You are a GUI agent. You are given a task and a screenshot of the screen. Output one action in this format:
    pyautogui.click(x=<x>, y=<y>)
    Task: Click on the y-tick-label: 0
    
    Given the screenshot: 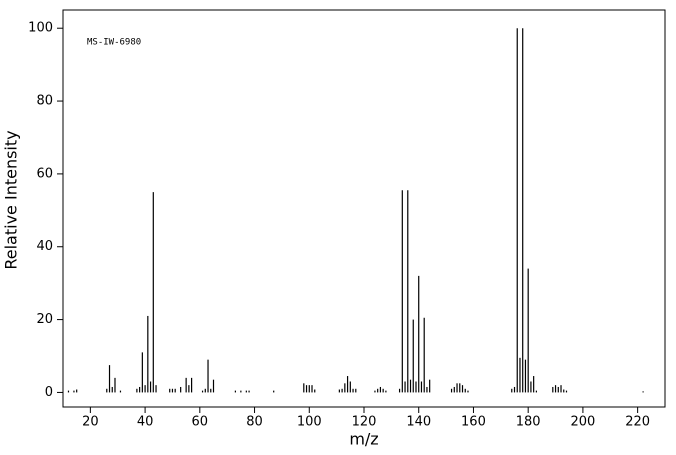 What is the action you would take?
    pyautogui.click(x=49, y=392)
    